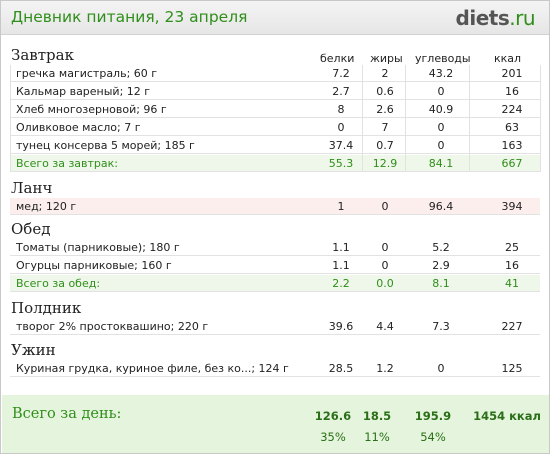 This screenshot has width=550, height=454. I want to click on food-name: Томаты (парниковые); 180 г, so click(98, 247).